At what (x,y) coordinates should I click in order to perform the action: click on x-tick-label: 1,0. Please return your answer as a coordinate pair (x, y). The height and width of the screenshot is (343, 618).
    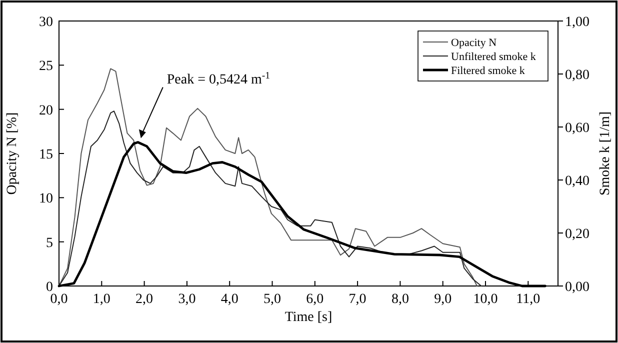
    Looking at the image, I should click on (101, 299).